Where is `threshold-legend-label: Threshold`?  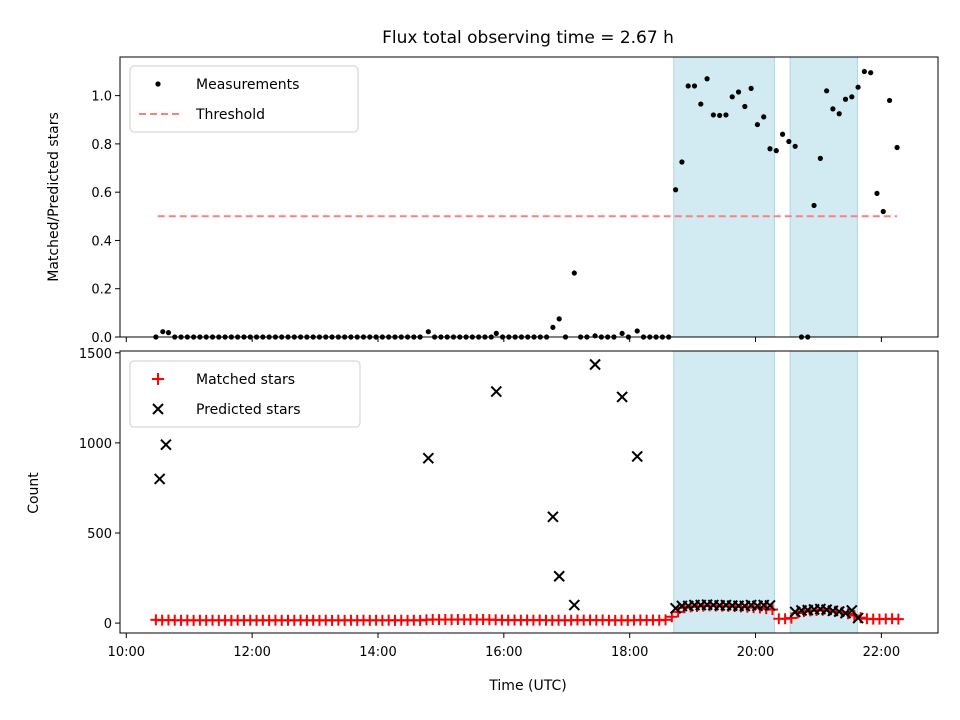
threshold-legend-label: Threshold is located at coordinates (230, 115).